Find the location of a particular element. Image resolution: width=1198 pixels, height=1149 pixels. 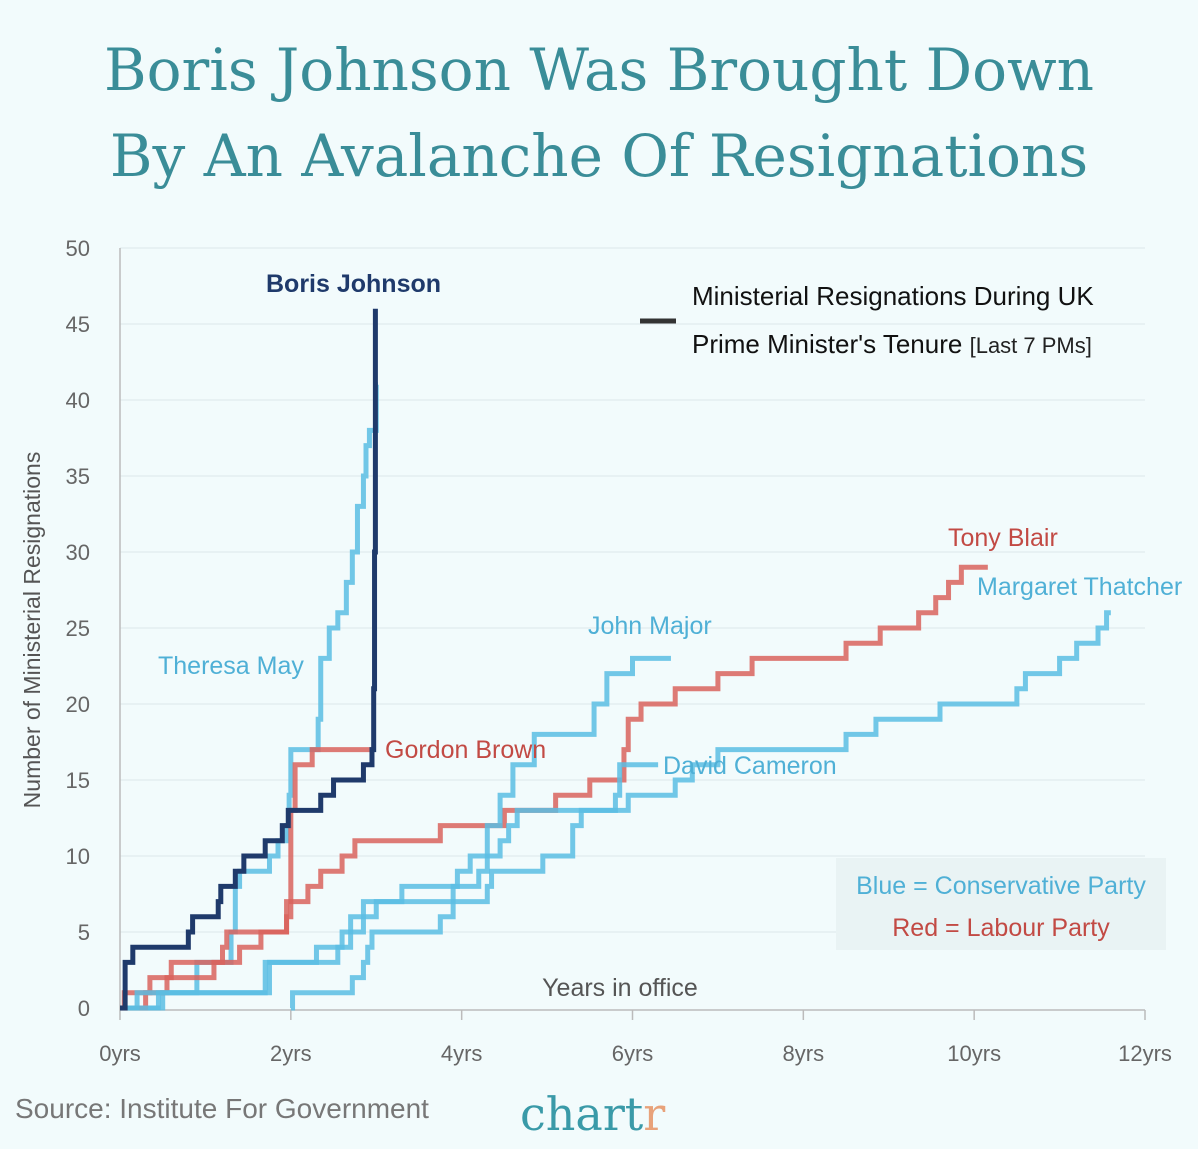

y-tick-label: 45 is located at coordinates (78, 324).